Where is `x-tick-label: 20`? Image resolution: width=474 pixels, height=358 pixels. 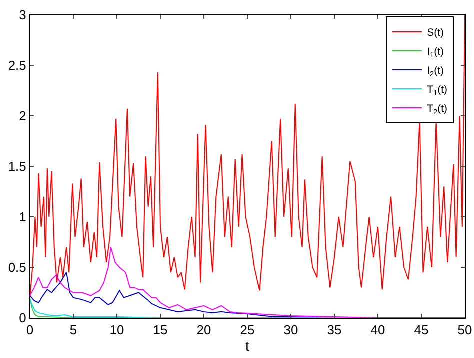
x-tick-label: 20 is located at coordinates (204, 330).